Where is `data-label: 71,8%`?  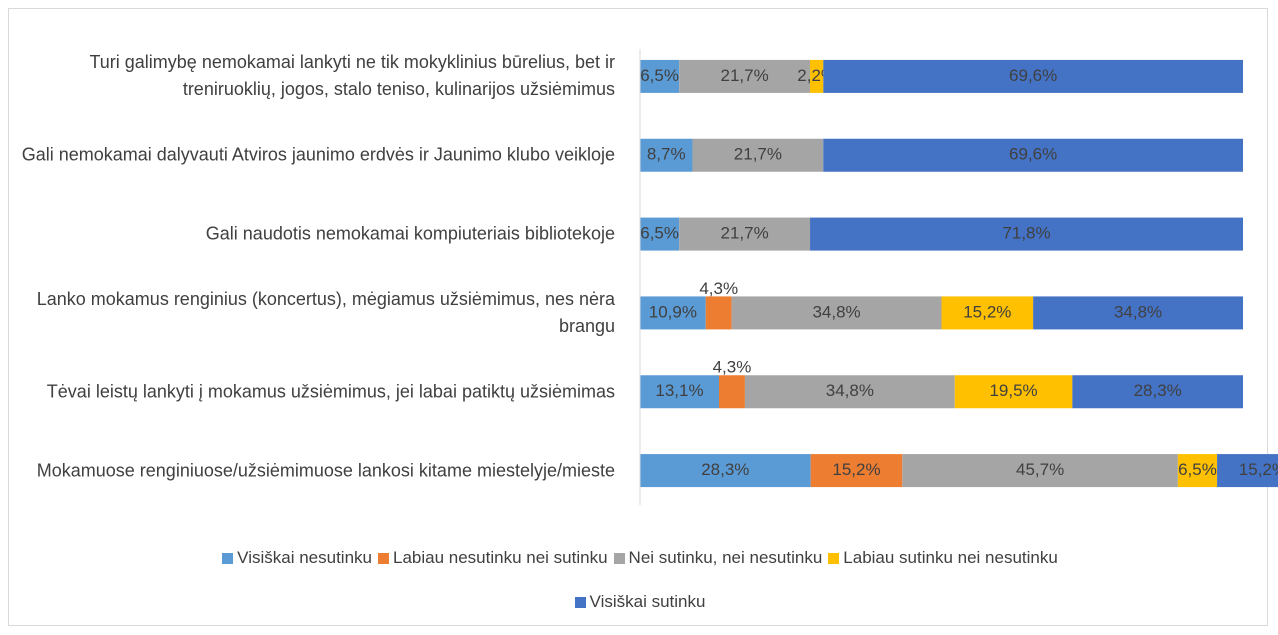
data-label: 71,8% is located at coordinates (1026, 233).